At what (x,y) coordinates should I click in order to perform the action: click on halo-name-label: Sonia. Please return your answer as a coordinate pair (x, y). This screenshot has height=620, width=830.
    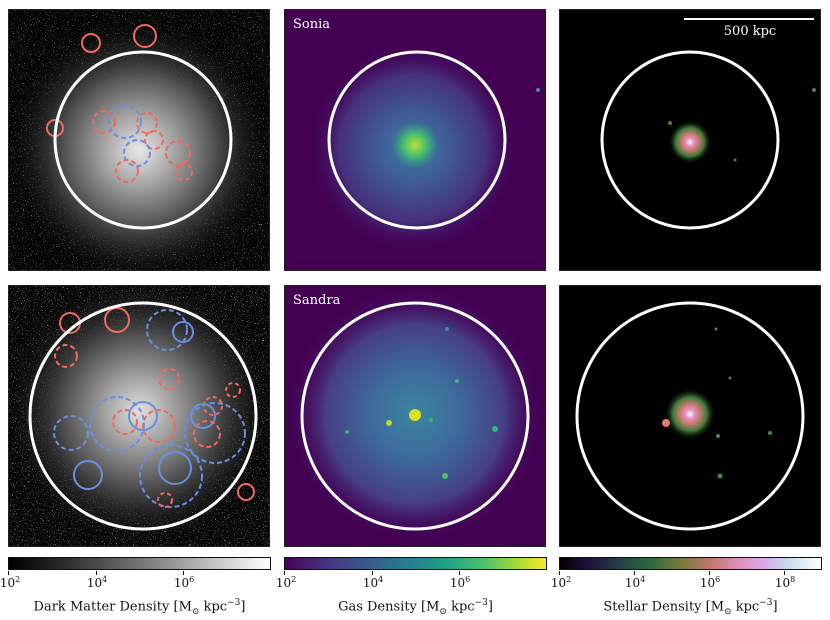
    Looking at the image, I should click on (312, 24).